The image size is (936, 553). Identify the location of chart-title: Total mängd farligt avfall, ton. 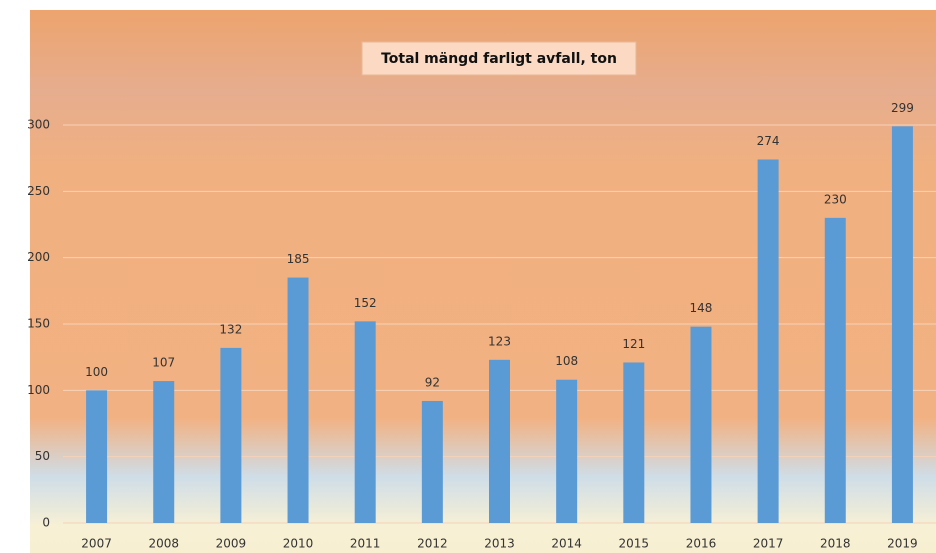
(499, 59).